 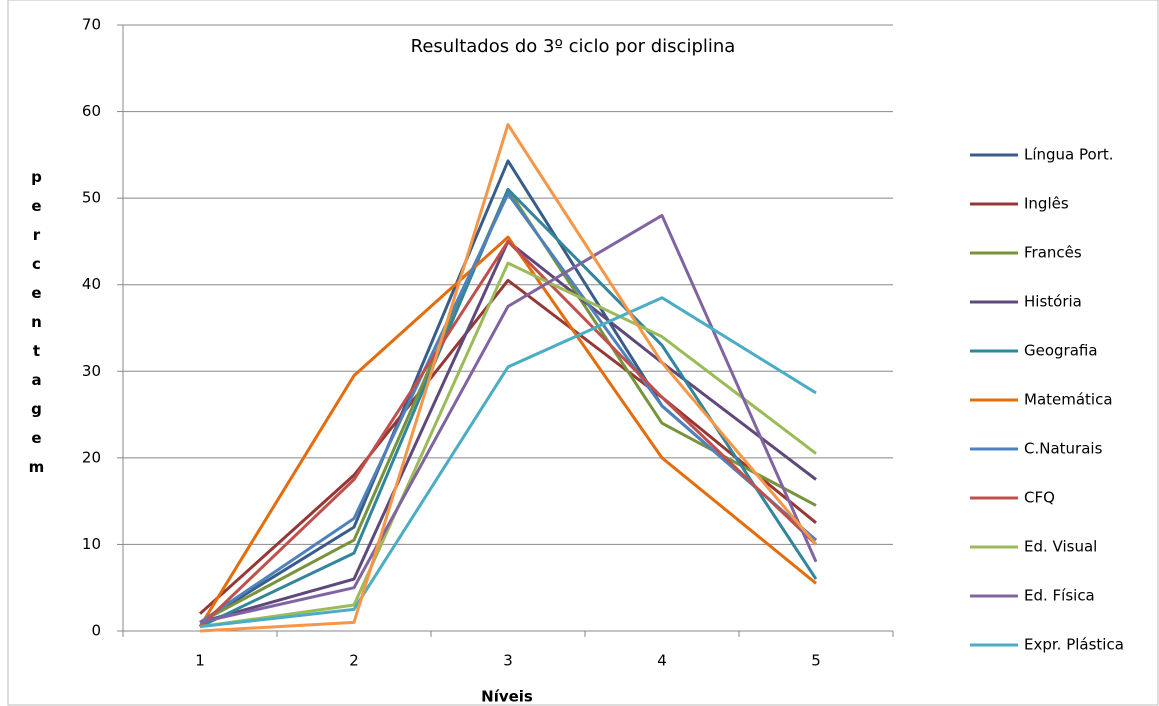 I want to click on y-tick-label: 40, so click(x=91, y=284).